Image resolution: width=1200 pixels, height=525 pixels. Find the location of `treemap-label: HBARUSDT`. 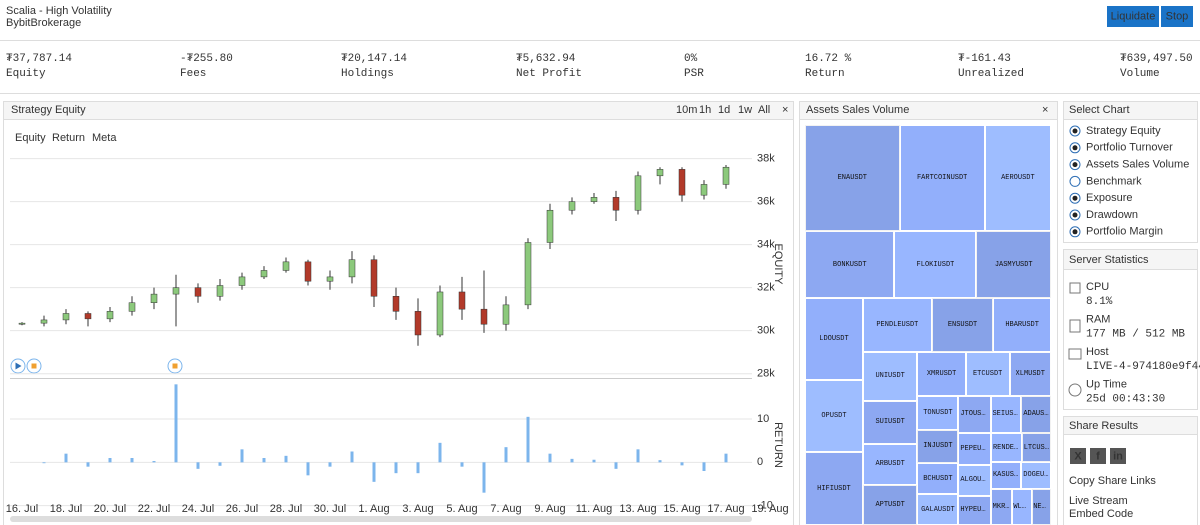

treemap-label: HBARUSDT is located at coordinates (1022, 325).